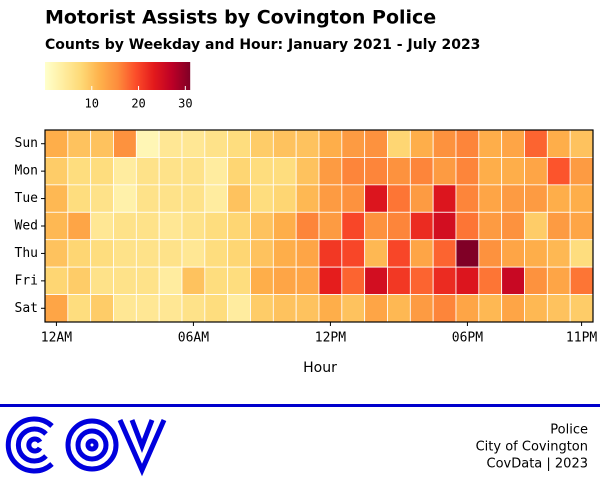 This screenshot has width=600, height=480. Describe the element at coordinates (26, 308) in the screenshot. I see `y-tick-label: Sat` at that location.